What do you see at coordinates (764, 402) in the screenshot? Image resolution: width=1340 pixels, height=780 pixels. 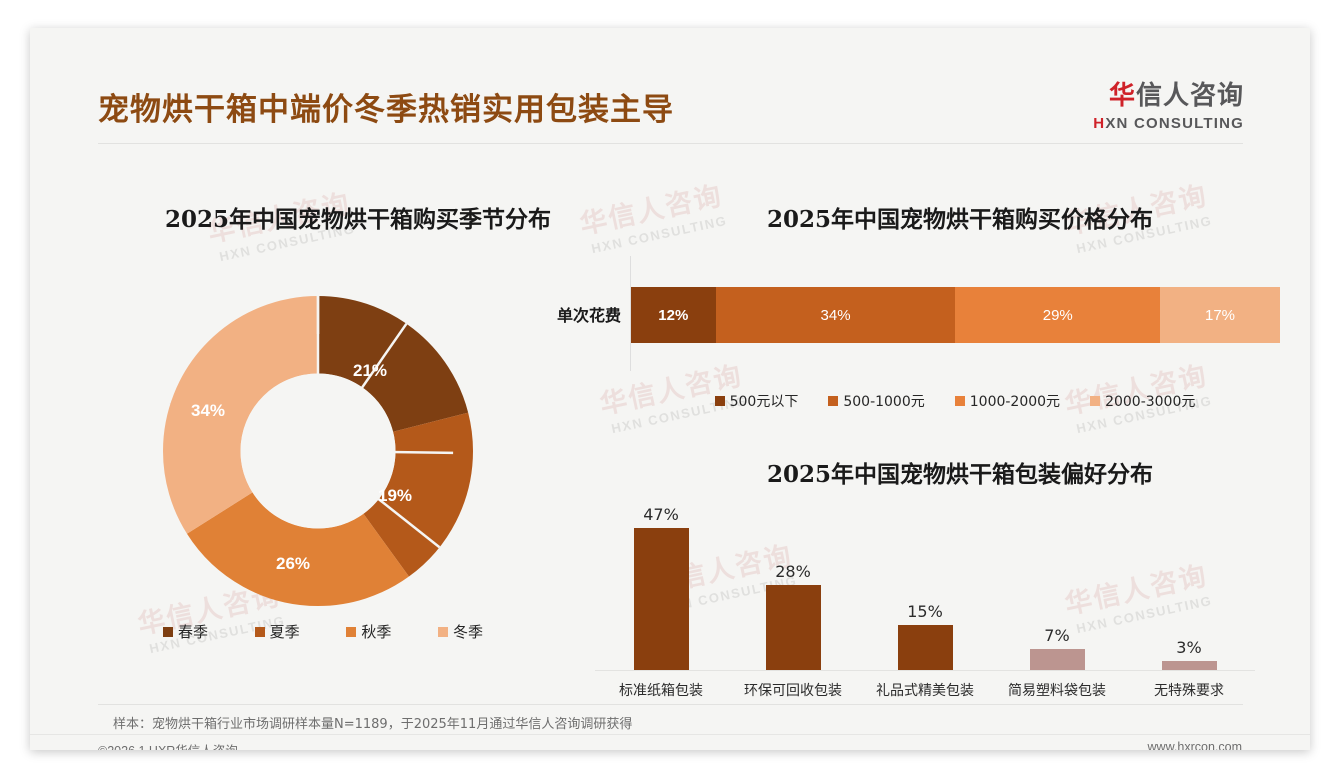 I see `legend-label: 500元以下` at bounding box center [764, 402].